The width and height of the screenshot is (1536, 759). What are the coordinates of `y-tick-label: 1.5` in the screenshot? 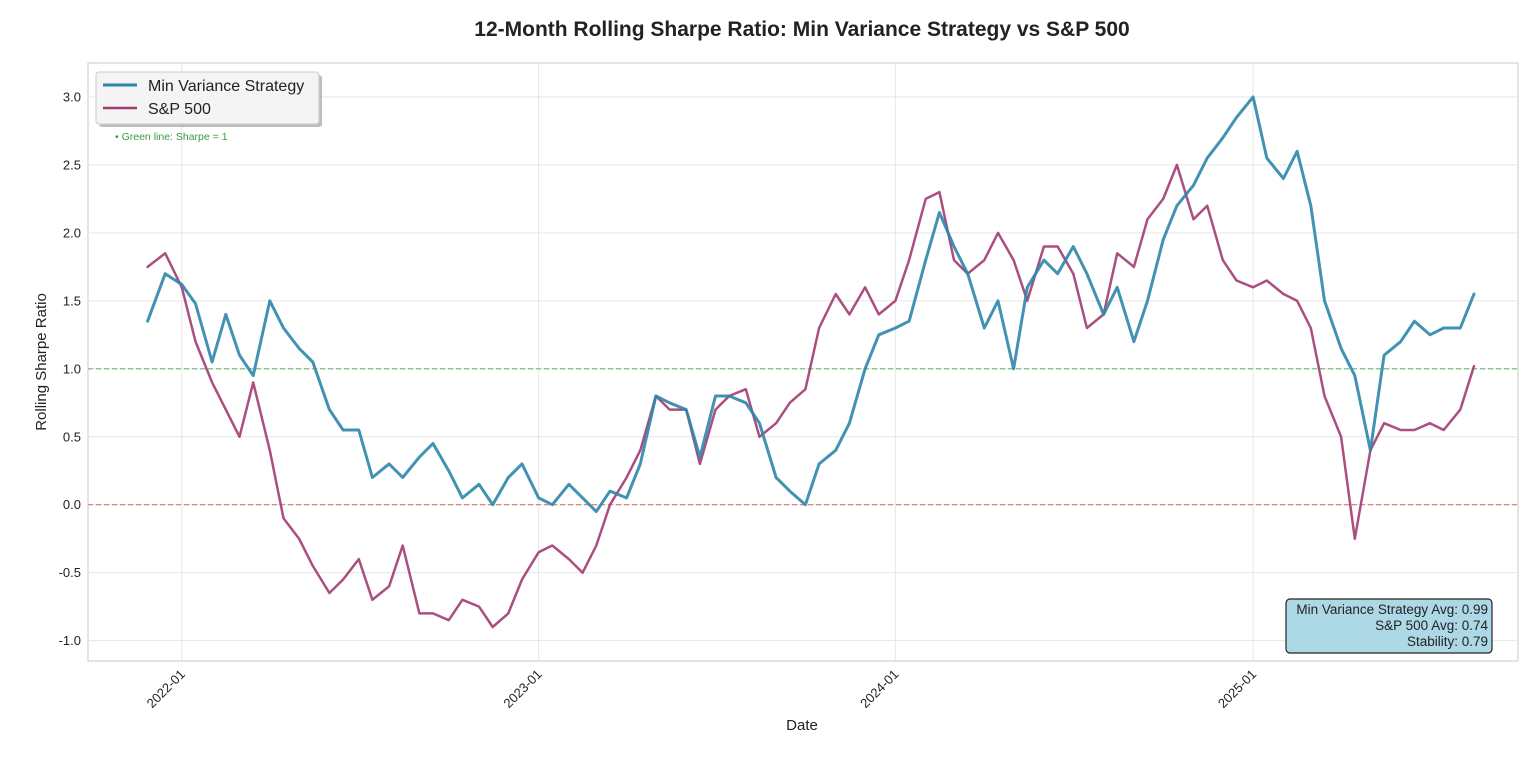 It's located at (72, 300).